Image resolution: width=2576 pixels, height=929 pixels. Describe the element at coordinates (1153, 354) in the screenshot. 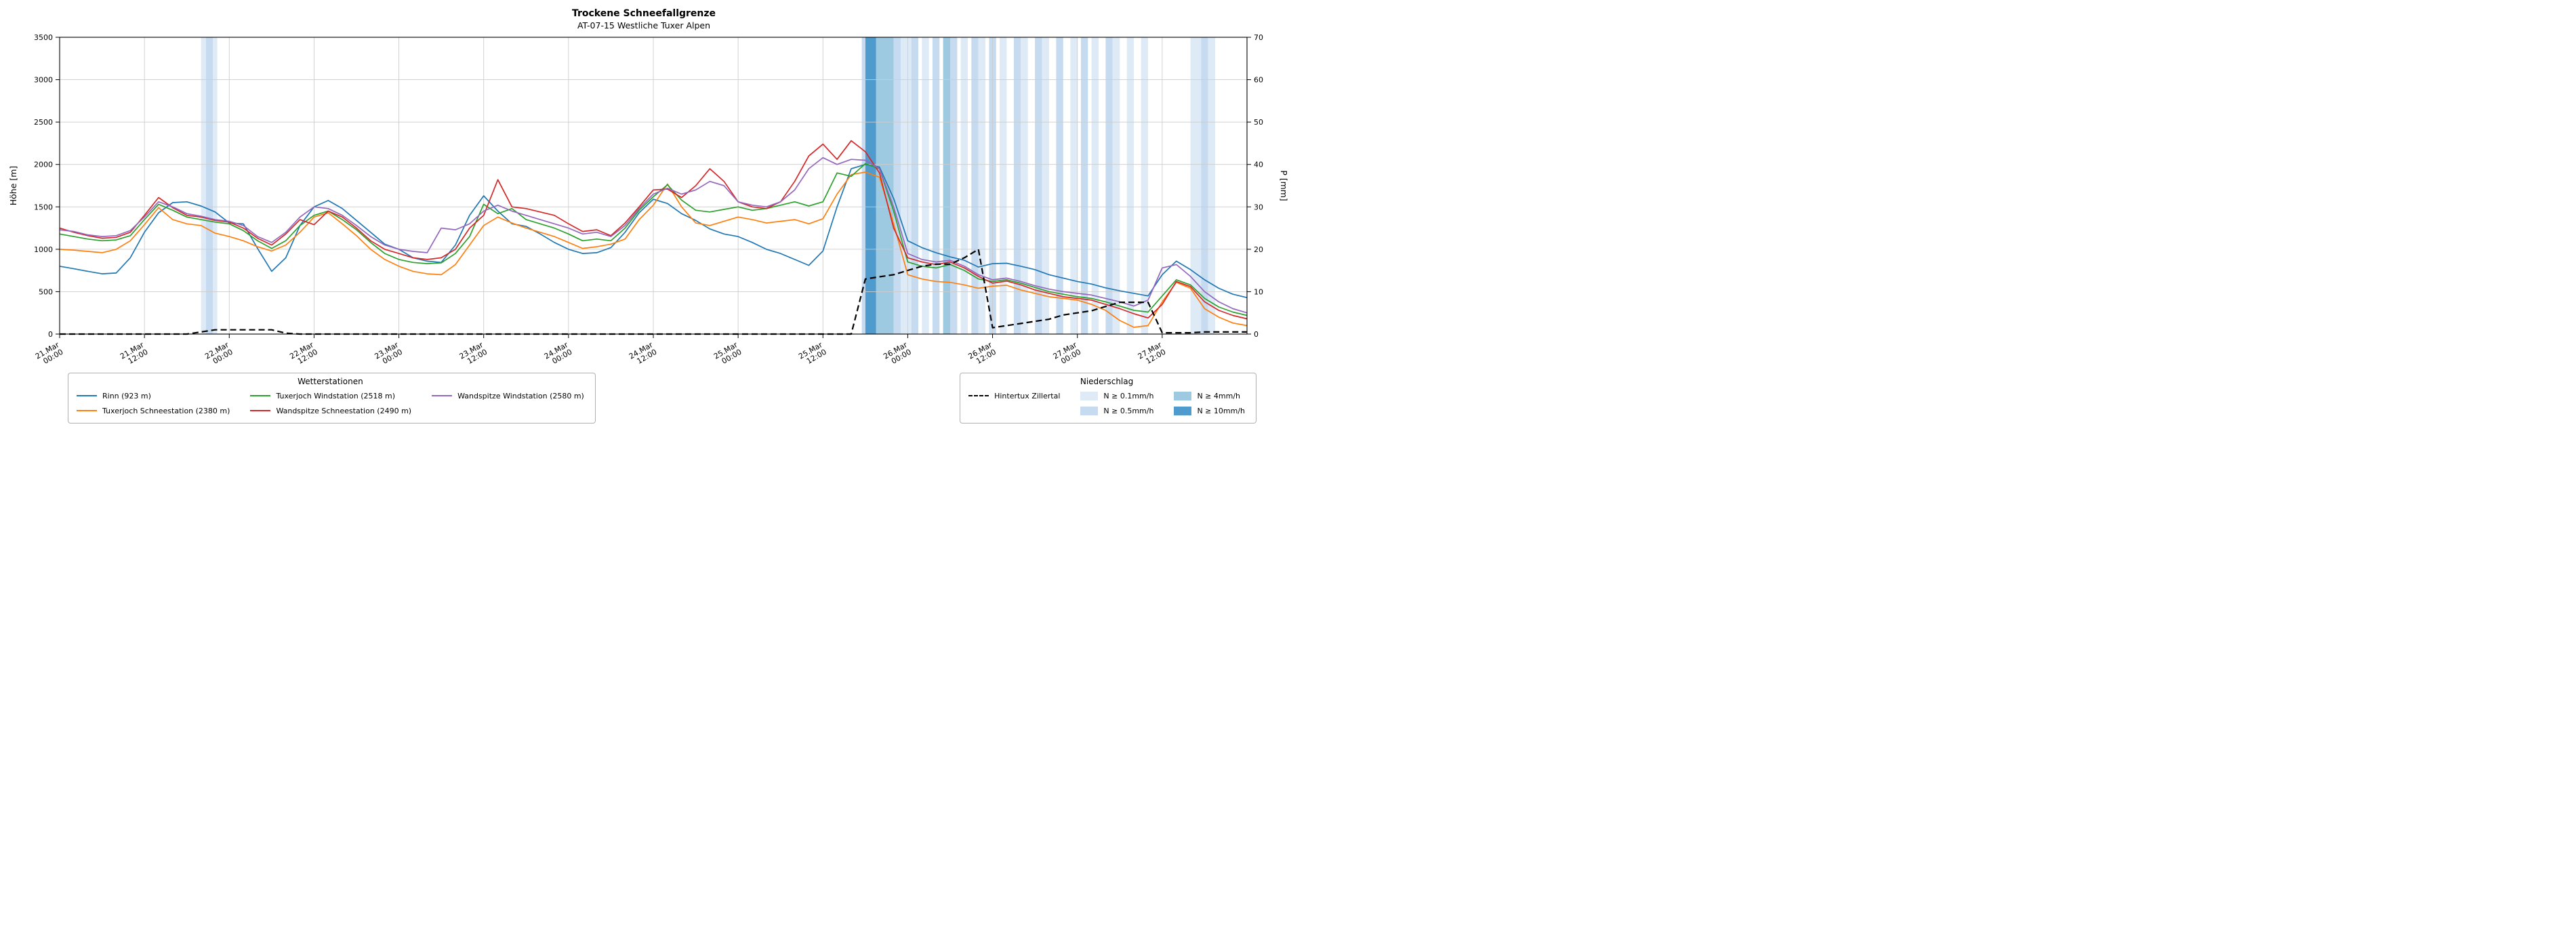

I see `x-tick-label: 27.Mar12:00` at that location.